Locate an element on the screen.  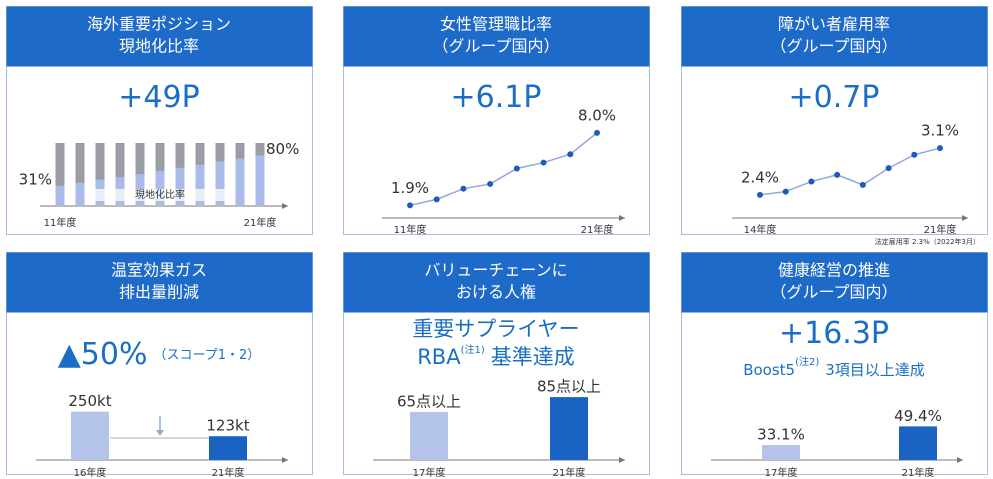
headline-part: (注2) is located at coordinates (807, 361).